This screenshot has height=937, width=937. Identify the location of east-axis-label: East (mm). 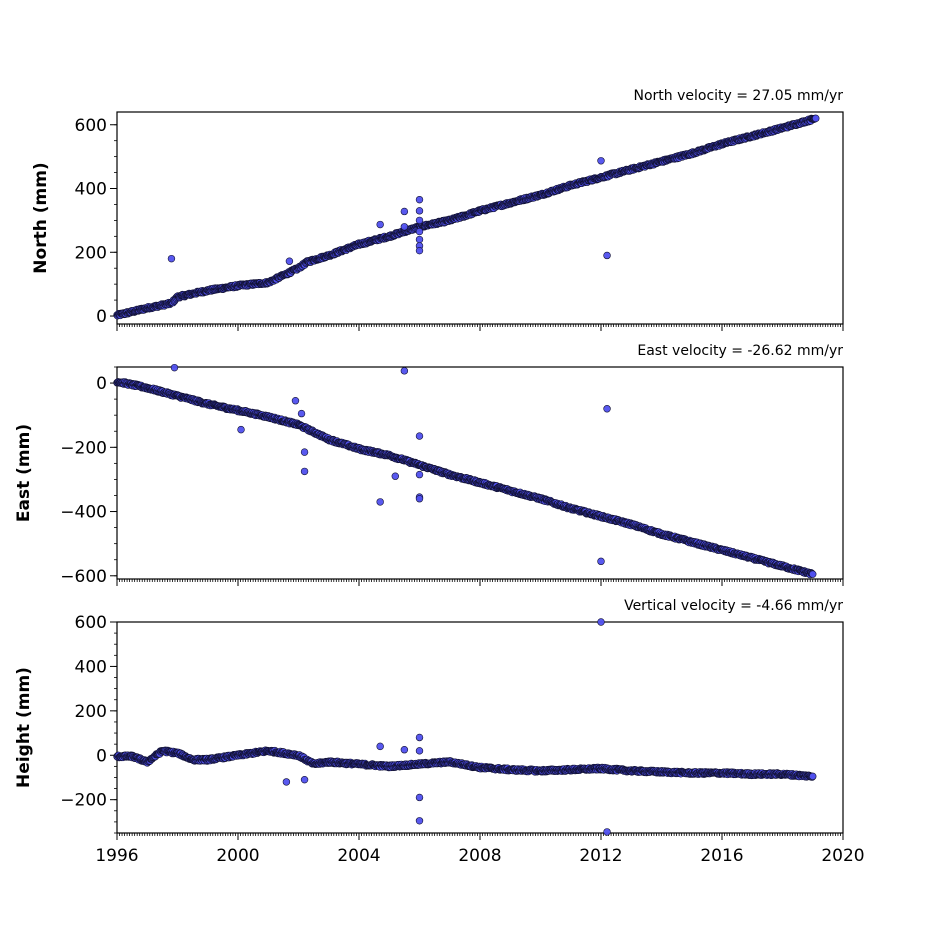
(24, 473).